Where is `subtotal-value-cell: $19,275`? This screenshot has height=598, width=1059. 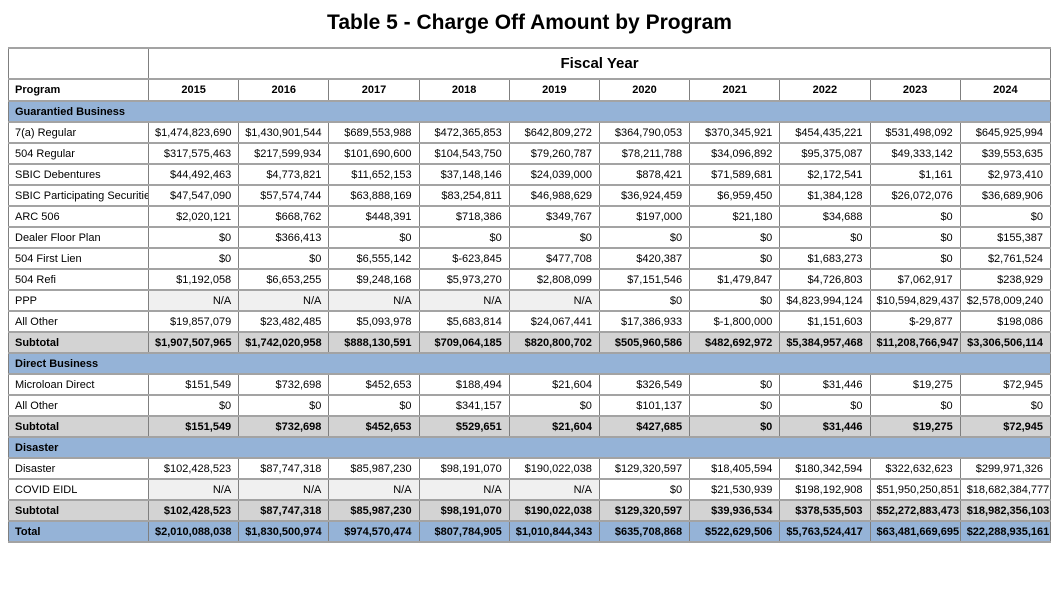
subtotal-value-cell: $19,275 is located at coordinates (915, 426).